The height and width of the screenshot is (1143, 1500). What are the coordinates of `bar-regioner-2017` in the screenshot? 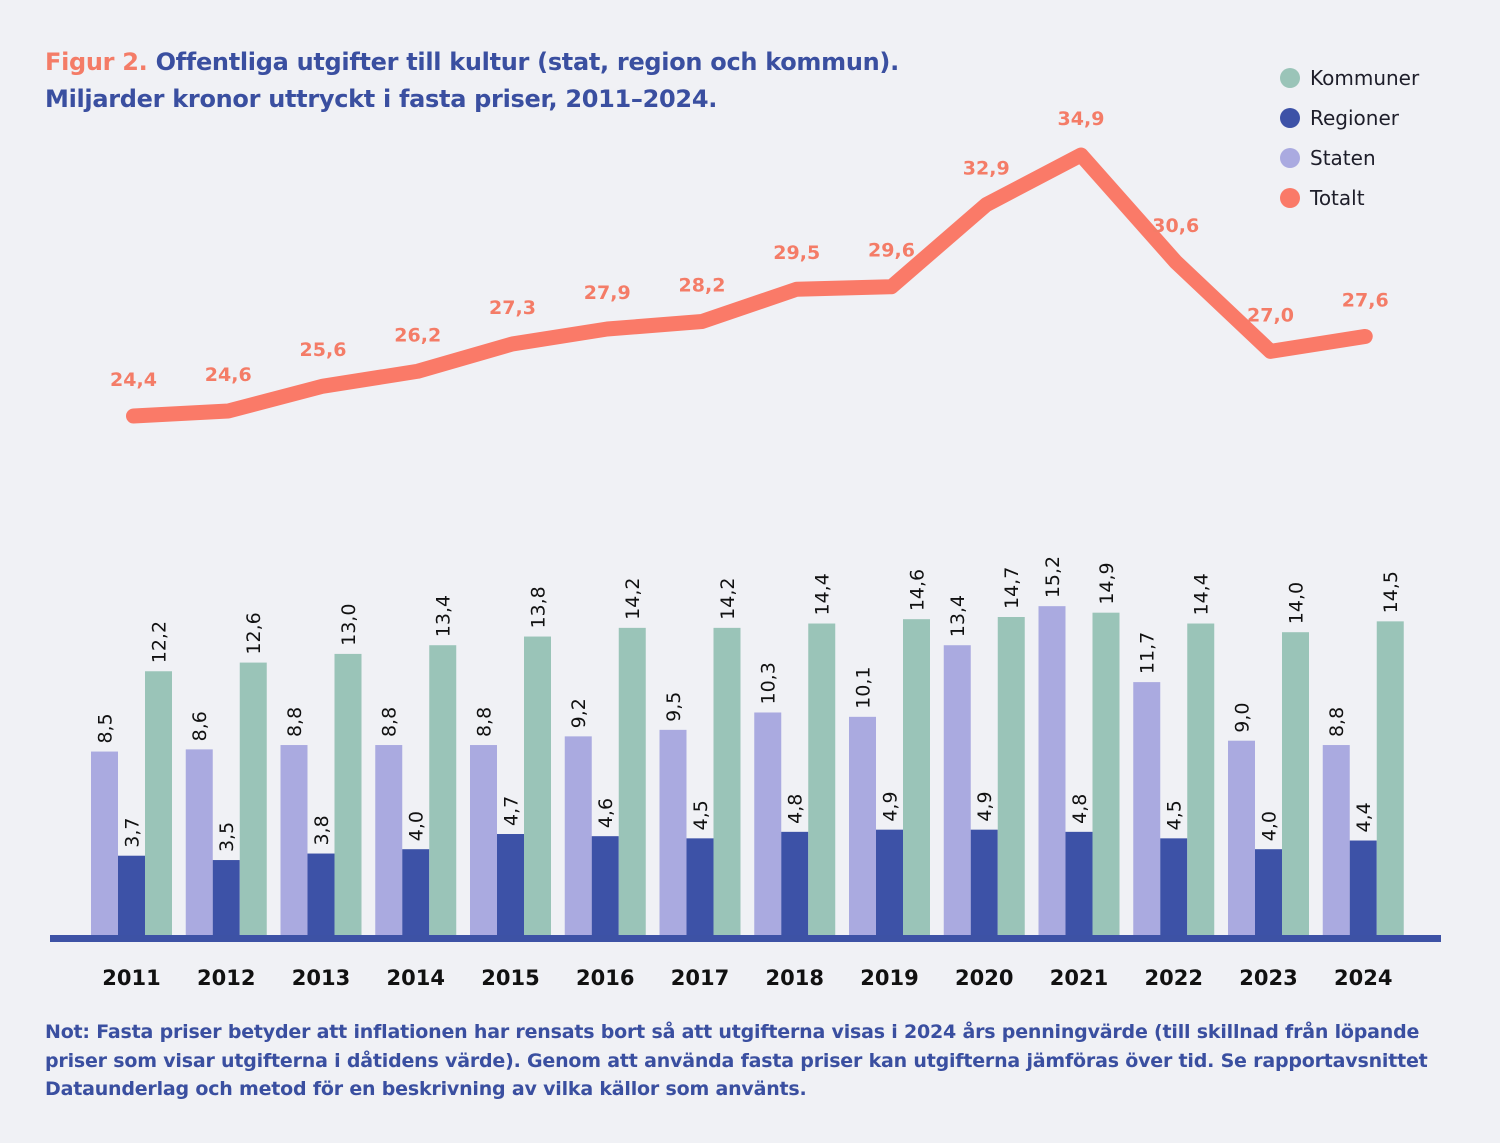 It's located at (700, 887).